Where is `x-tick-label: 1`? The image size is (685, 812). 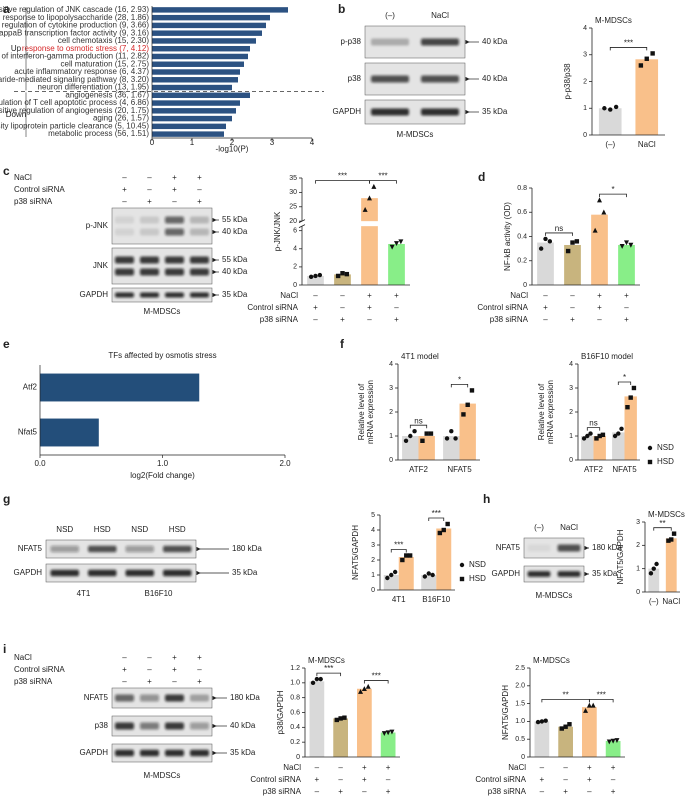 x-tick-label: 1 is located at coordinates (192, 142).